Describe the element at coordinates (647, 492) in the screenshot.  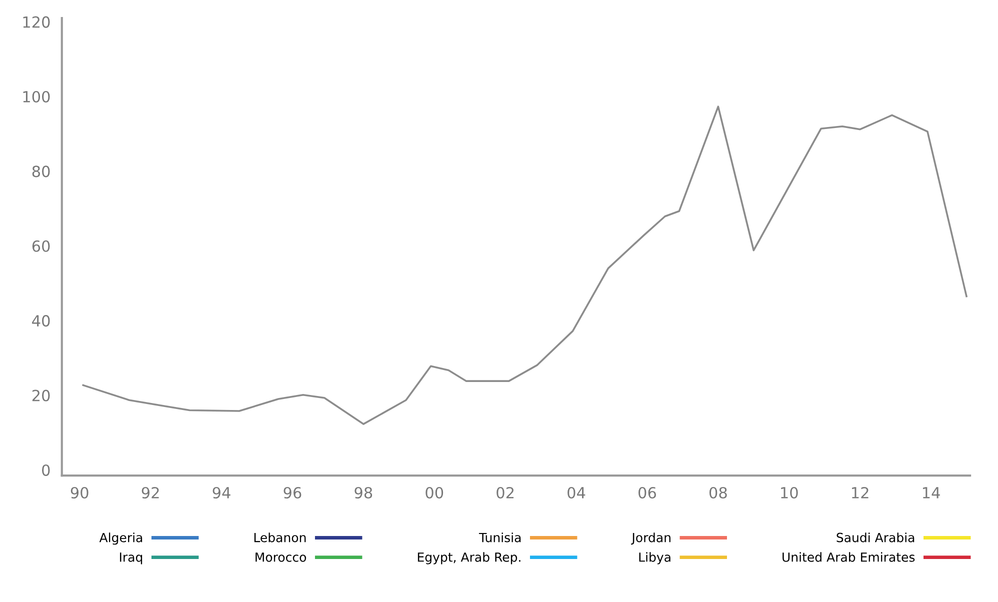
I see `x-tick-label: 06` at that location.